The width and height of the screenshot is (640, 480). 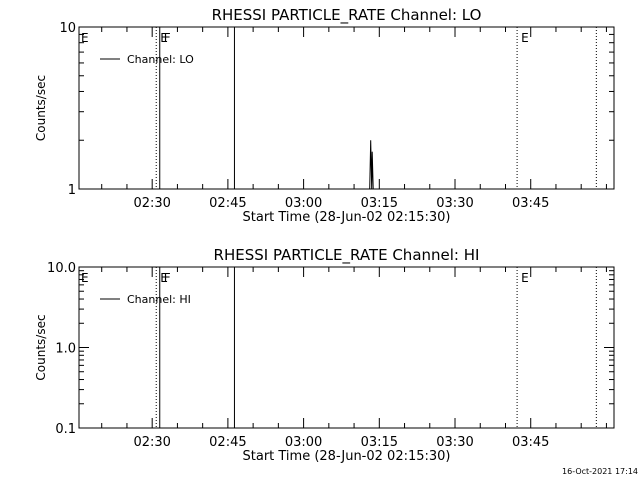 I want to click on panel-2-y-axis-label: Counts/sec, so click(x=41, y=347).